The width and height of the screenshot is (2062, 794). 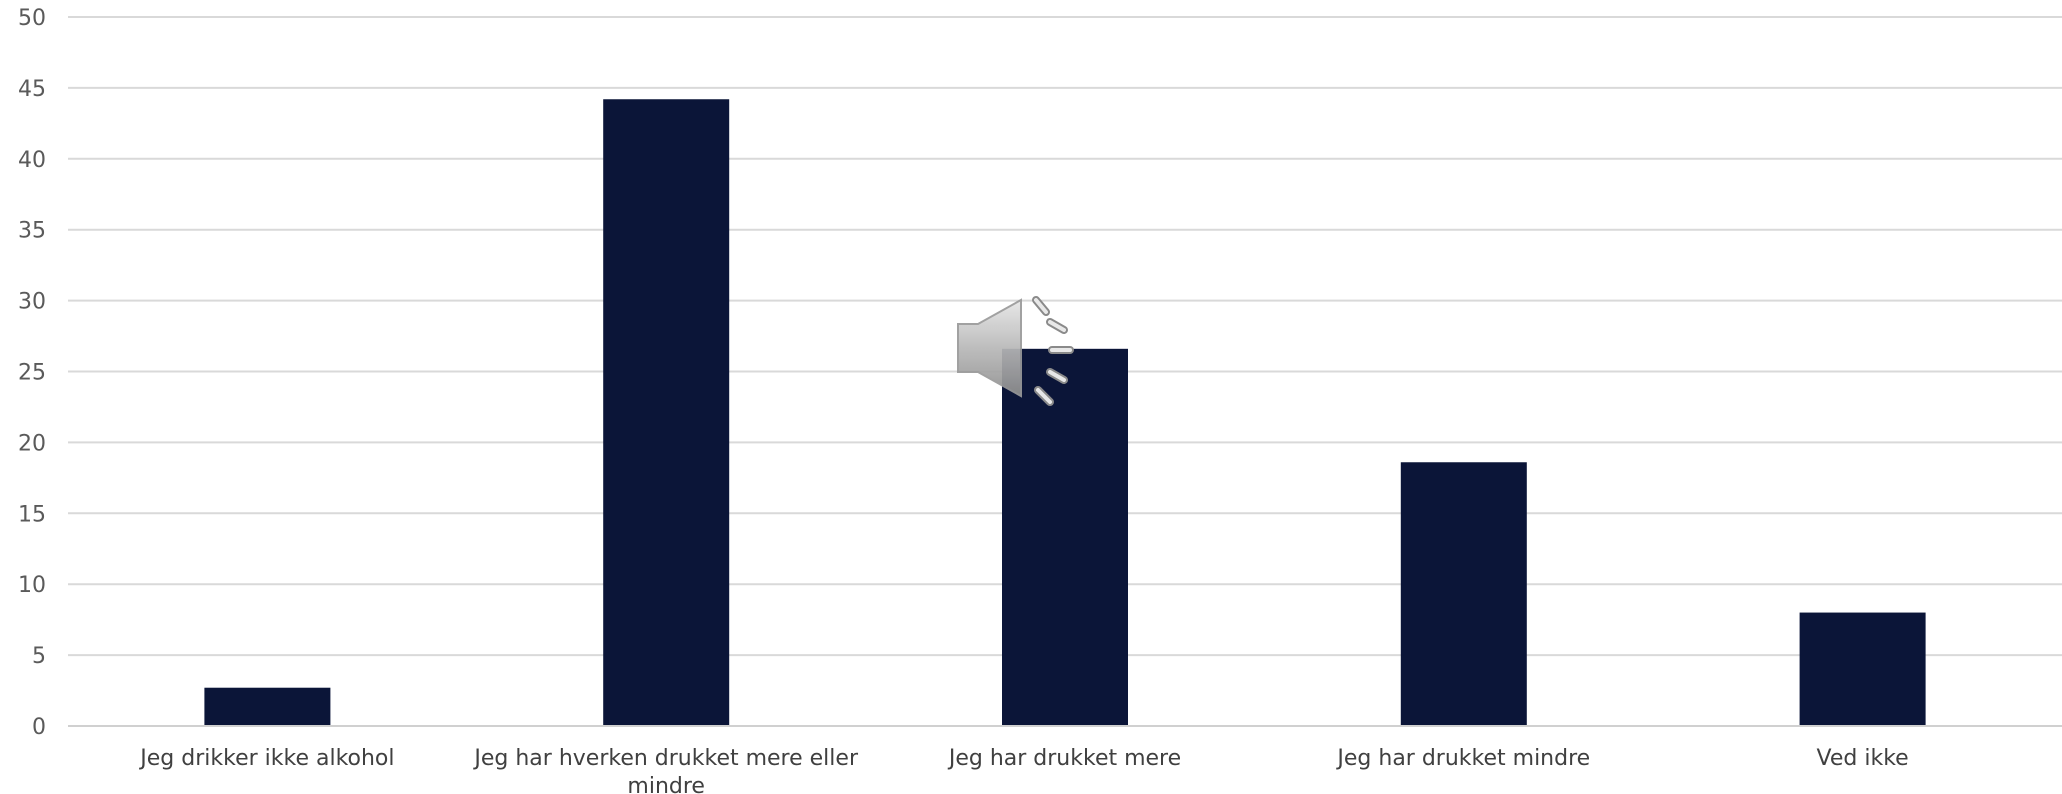 What do you see at coordinates (39, 727) in the screenshot?
I see `y-tick-label: 0` at bounding box center [39, 727].